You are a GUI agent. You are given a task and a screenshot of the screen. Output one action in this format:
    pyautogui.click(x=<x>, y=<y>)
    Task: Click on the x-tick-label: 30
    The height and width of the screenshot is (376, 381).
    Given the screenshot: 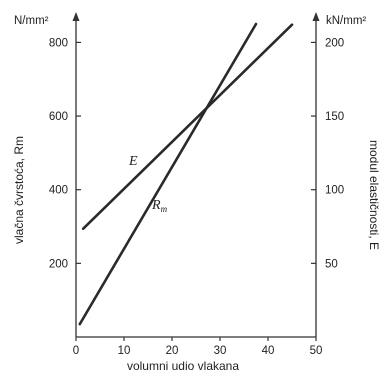 What is the action you would take?
    pyautogui.click(x=220, y=351)
    